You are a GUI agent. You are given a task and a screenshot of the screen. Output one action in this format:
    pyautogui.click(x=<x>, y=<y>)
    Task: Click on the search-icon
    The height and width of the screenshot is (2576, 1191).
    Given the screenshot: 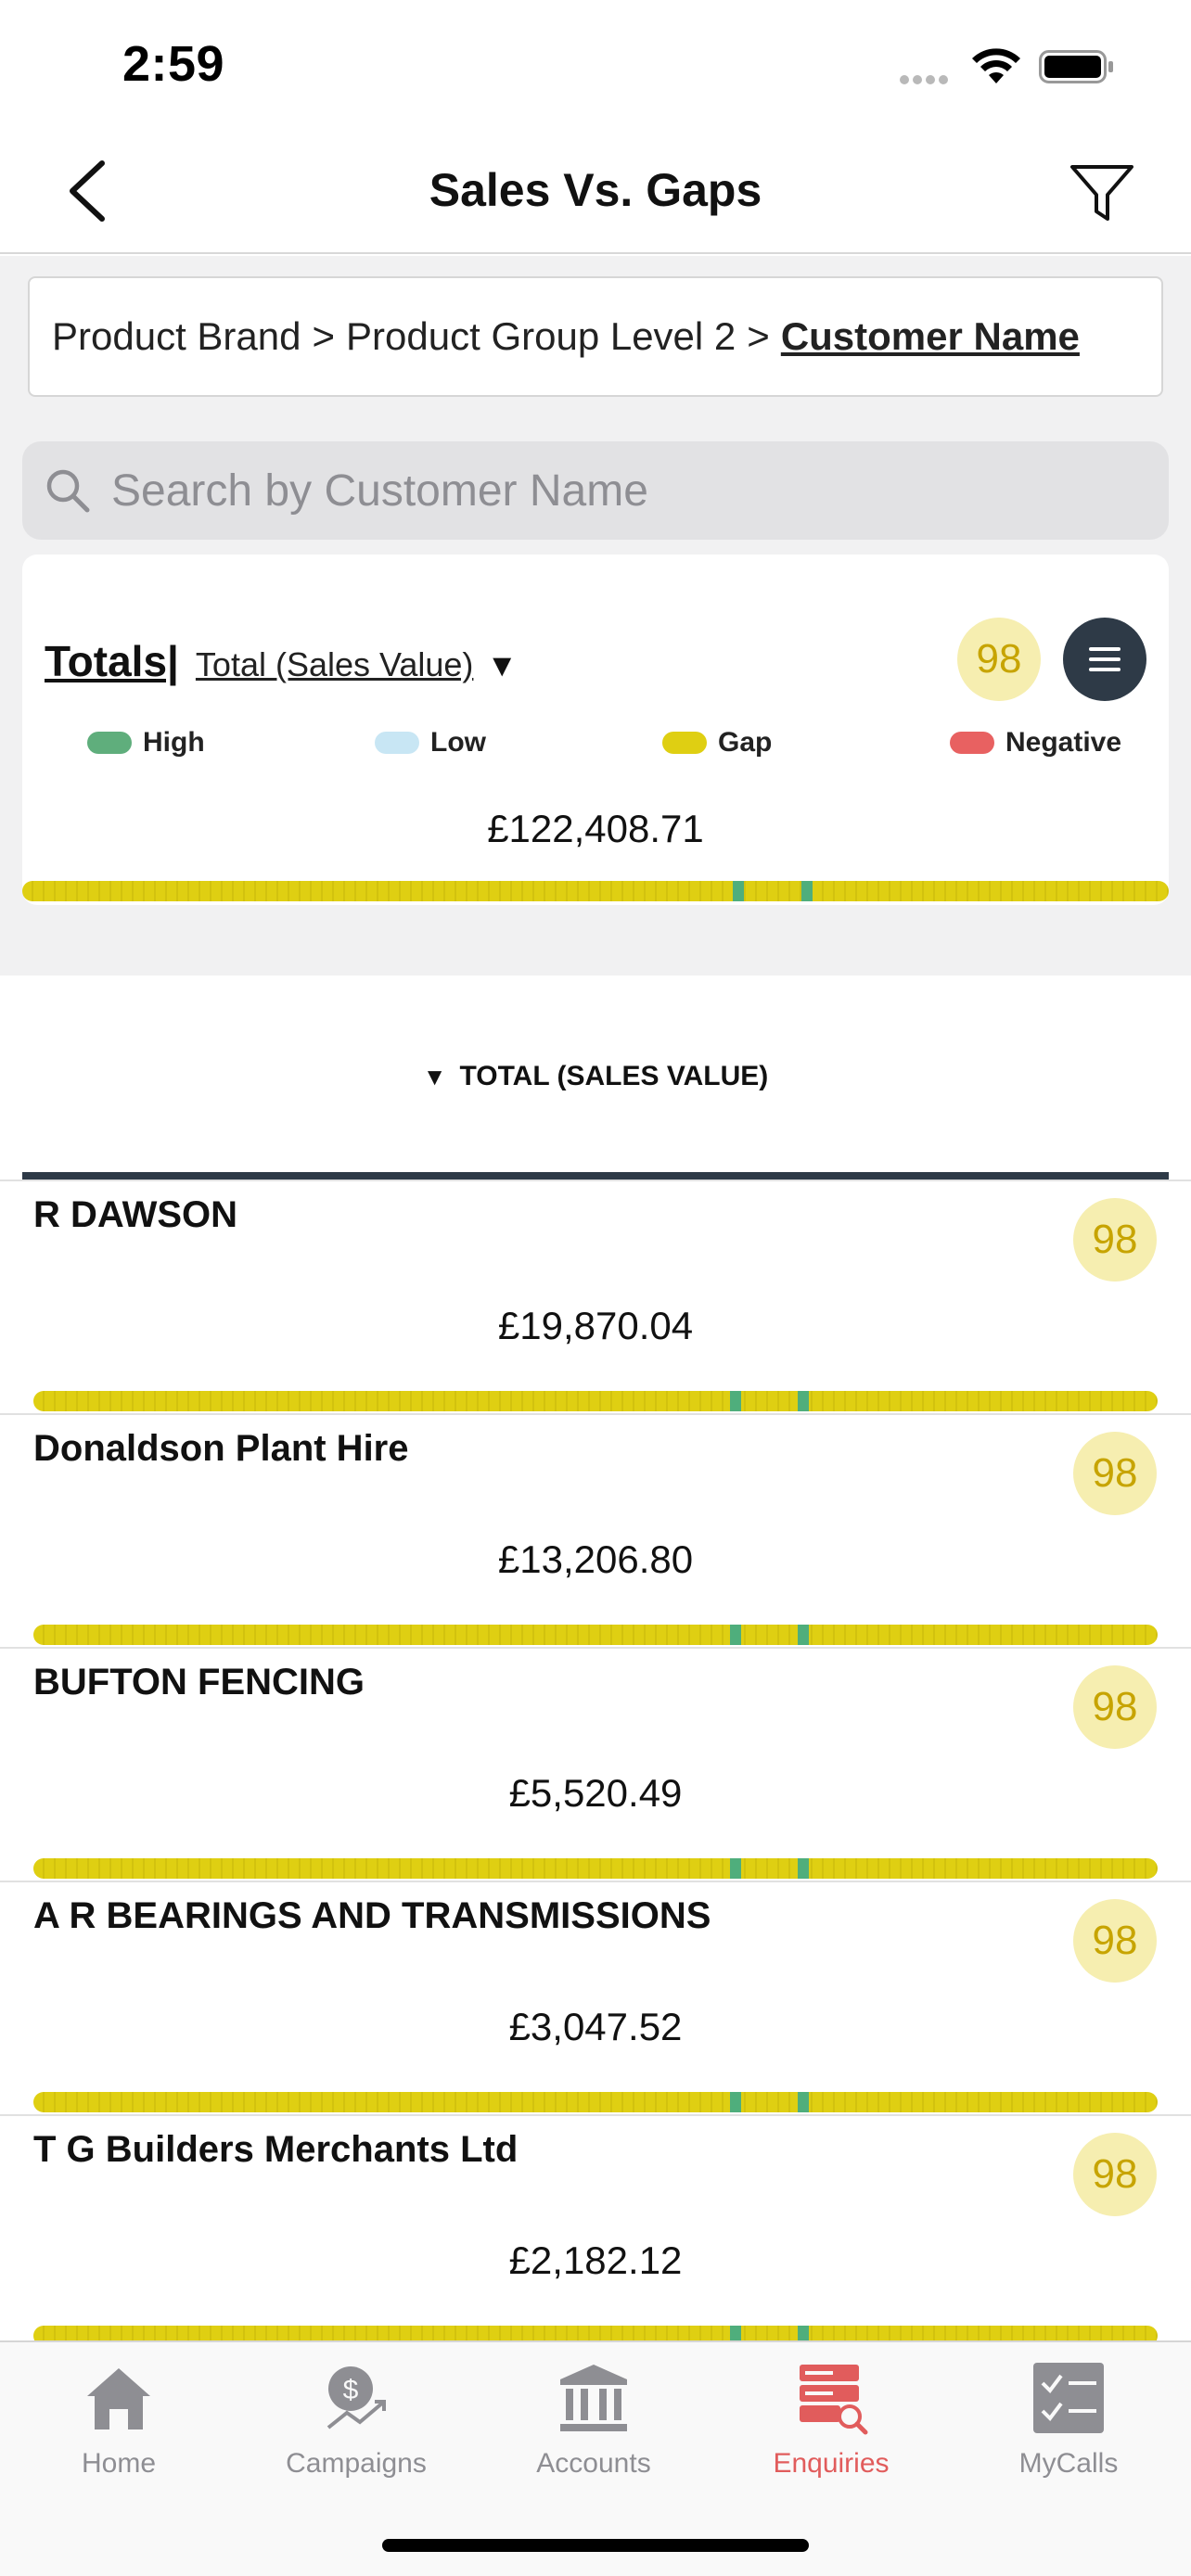 What is the action you would take?
    pyautogui.click(x=68, y=491)
    